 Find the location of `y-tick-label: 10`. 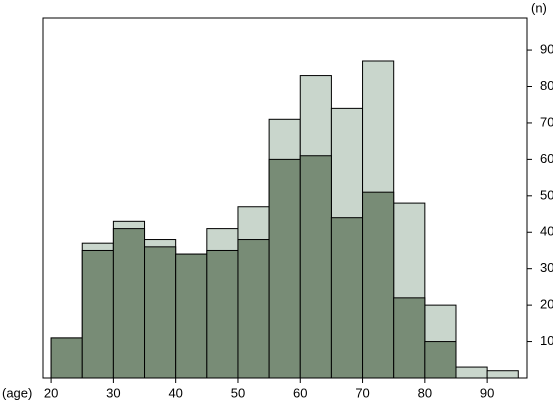

y-tick-label: 10 is located at coordinates (546, 340).